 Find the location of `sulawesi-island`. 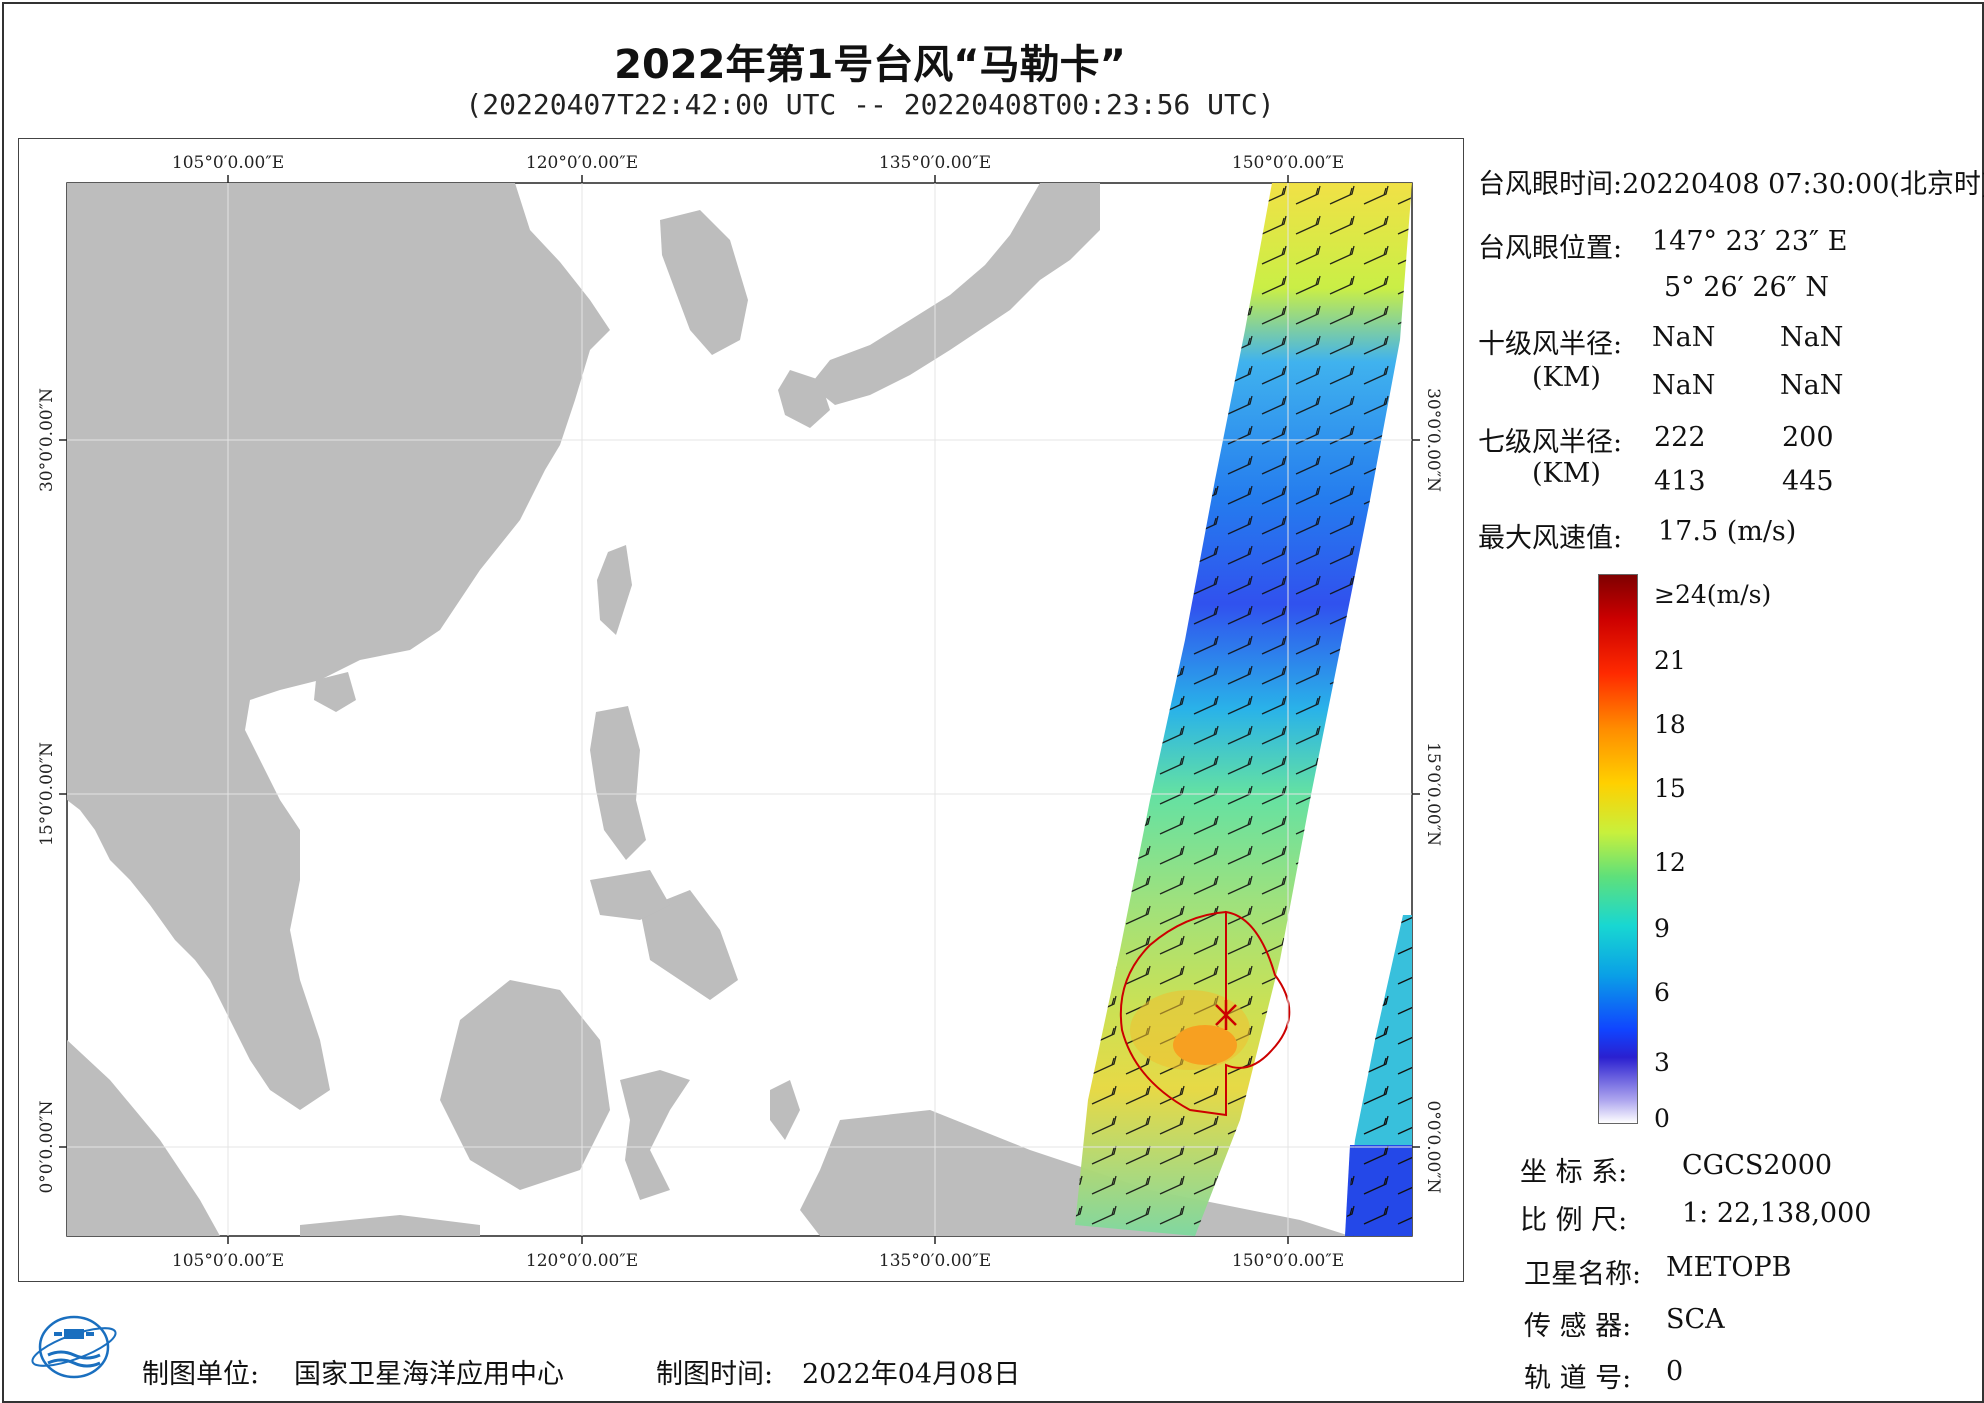

sulawesi-island is located at coordinates (655, 1135).